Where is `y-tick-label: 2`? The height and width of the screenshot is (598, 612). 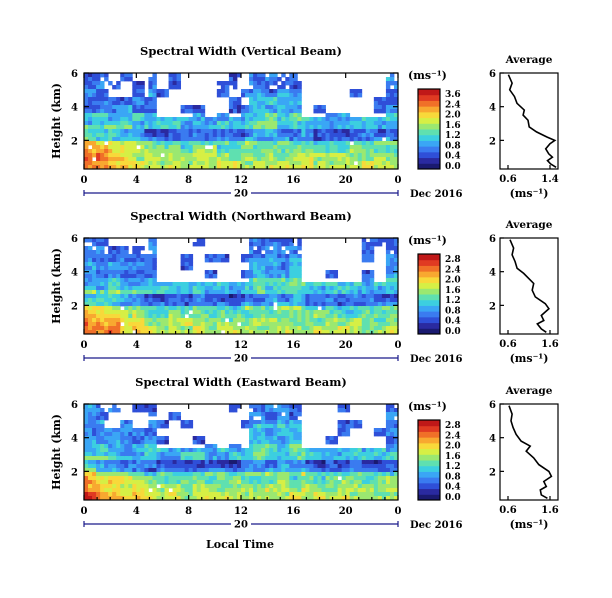
y-tick-label: 2 is located at coordinates (74, 472).